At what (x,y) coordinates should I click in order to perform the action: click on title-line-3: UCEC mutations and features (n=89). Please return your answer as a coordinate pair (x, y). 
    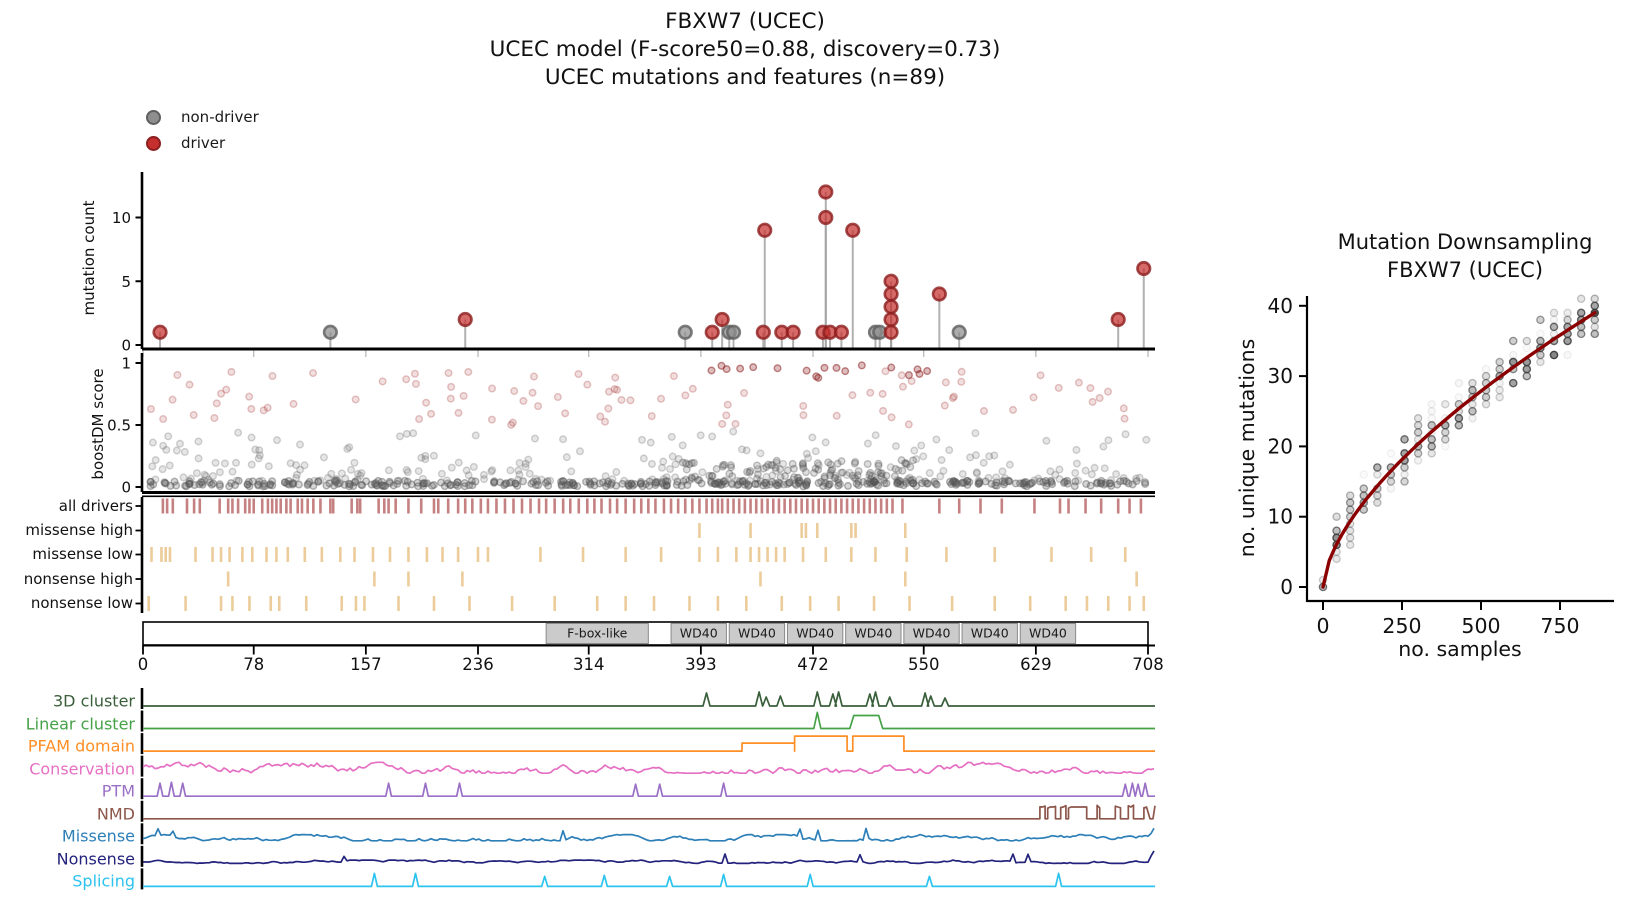
    Looking at the image, I should click on (745, 77).